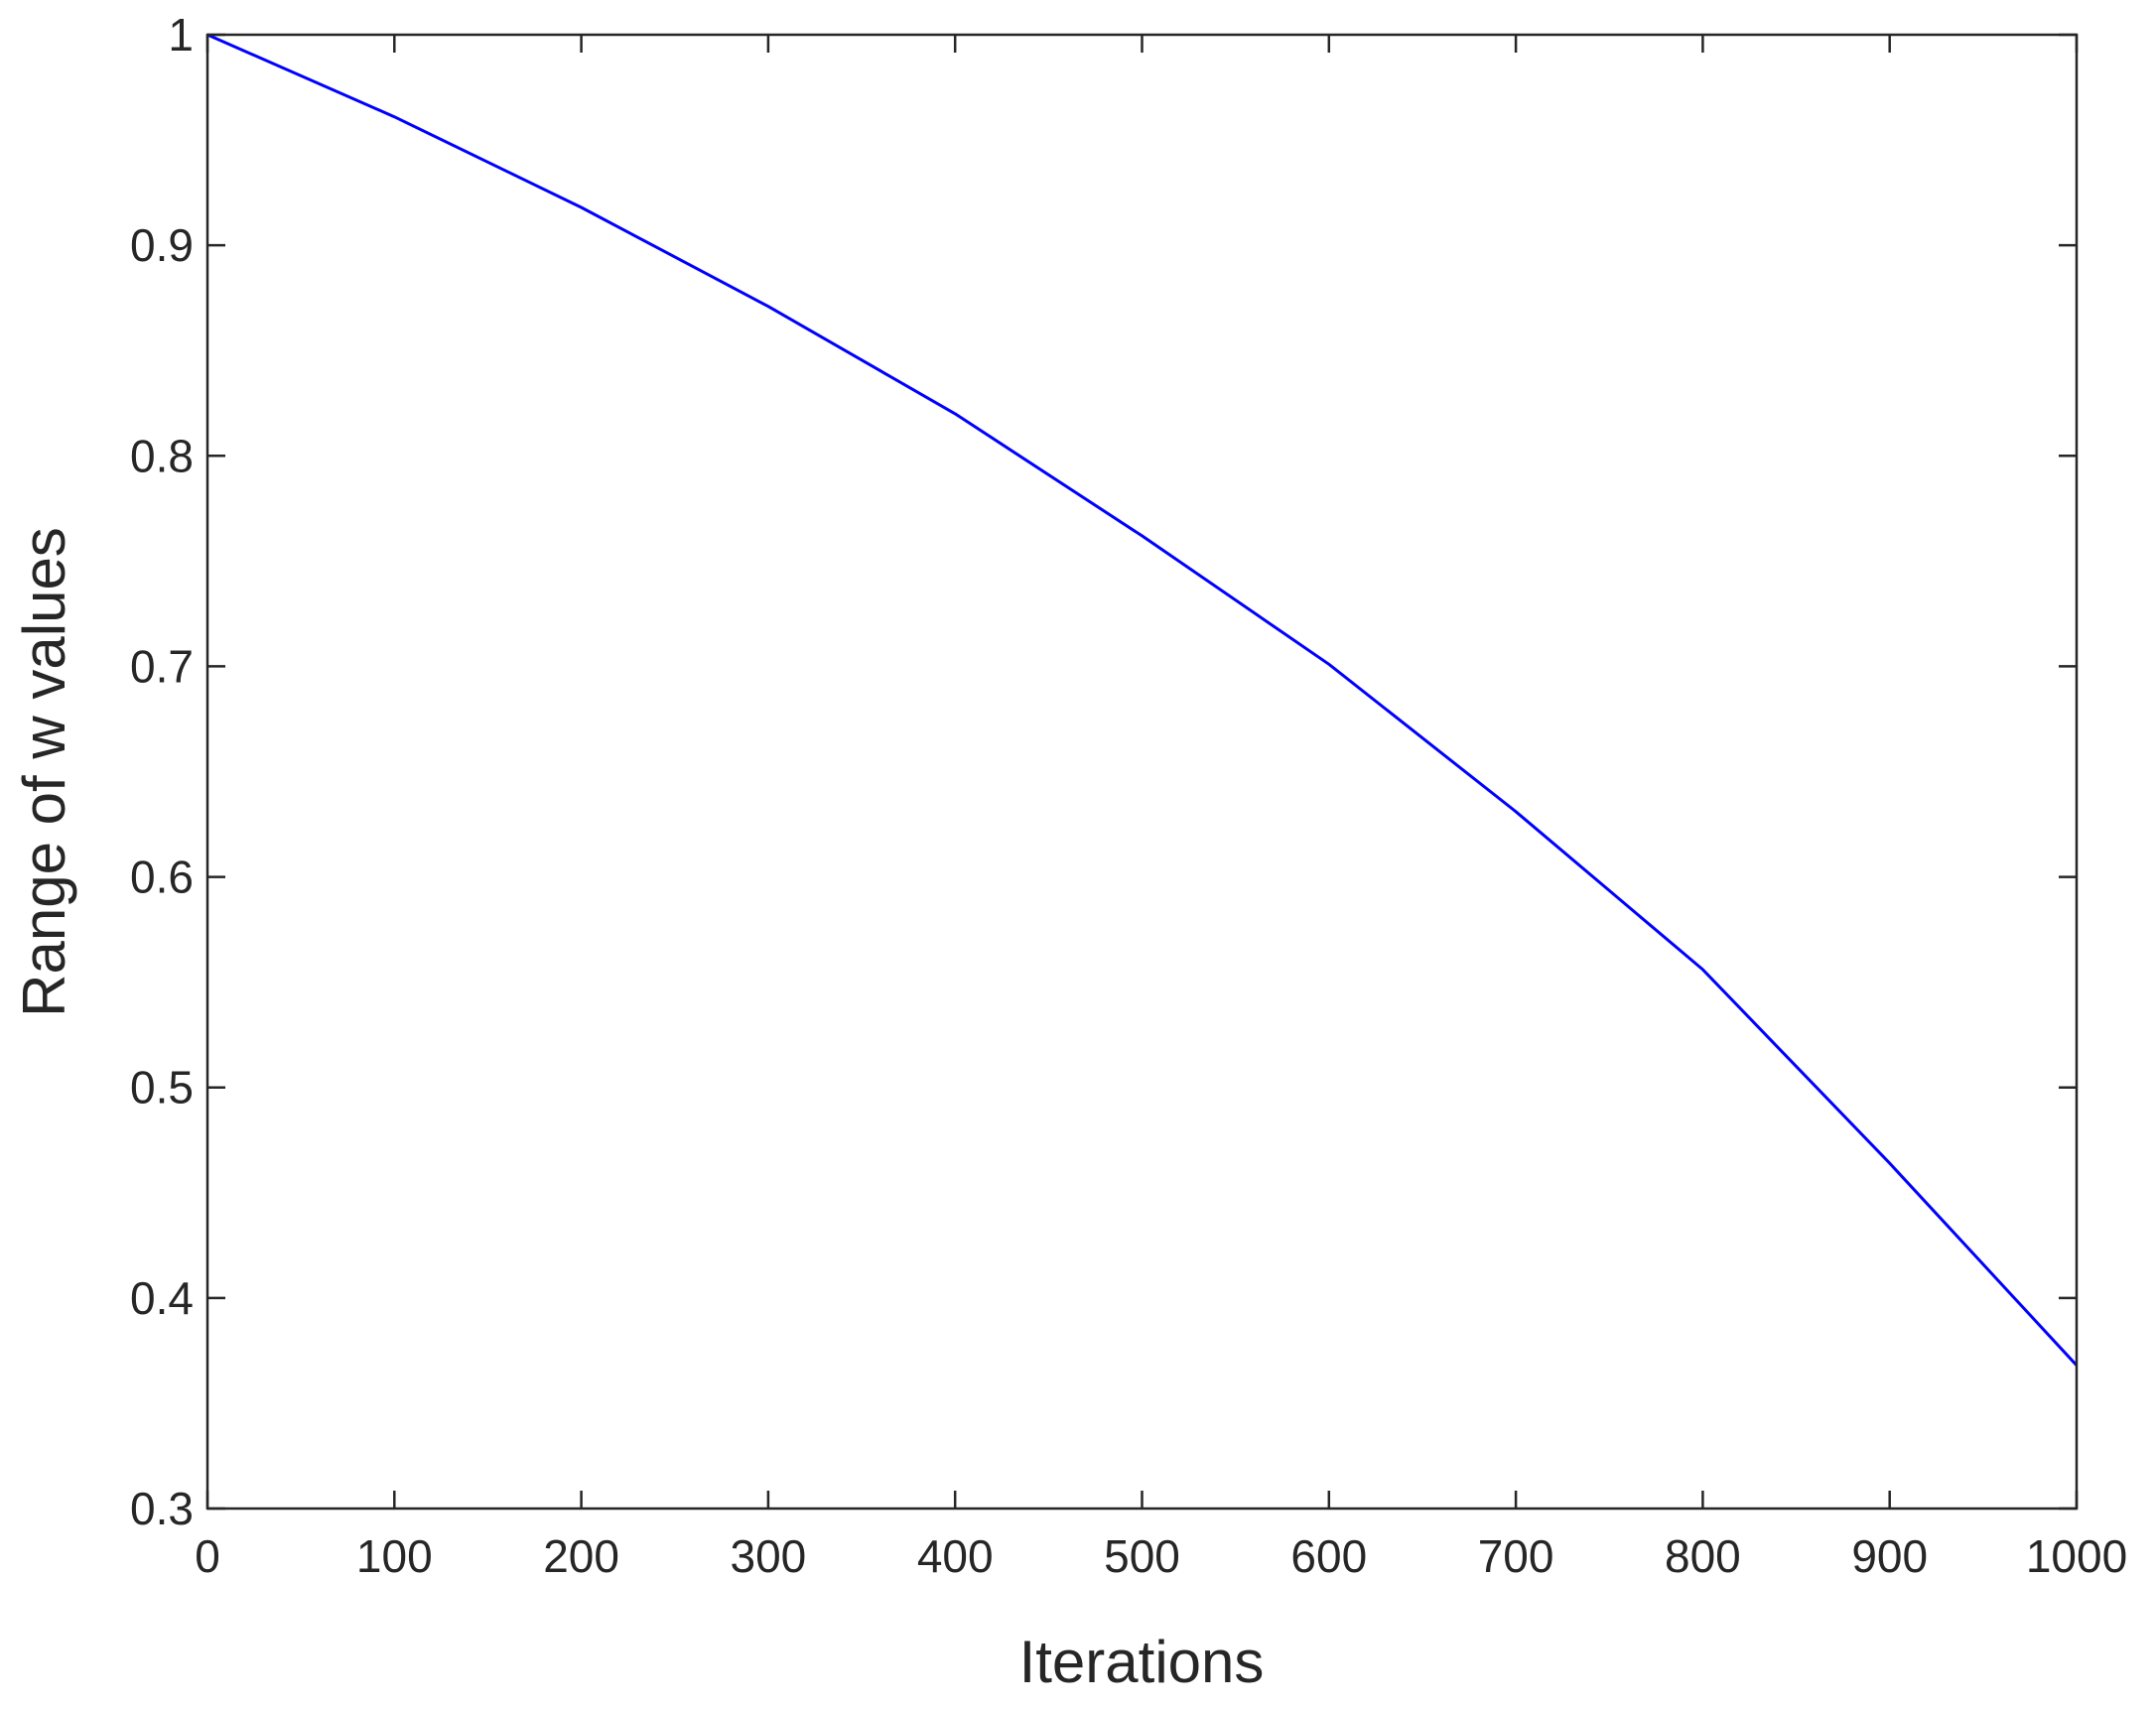  I want to click on y-tick-label: 0.9, so click(162, 245).